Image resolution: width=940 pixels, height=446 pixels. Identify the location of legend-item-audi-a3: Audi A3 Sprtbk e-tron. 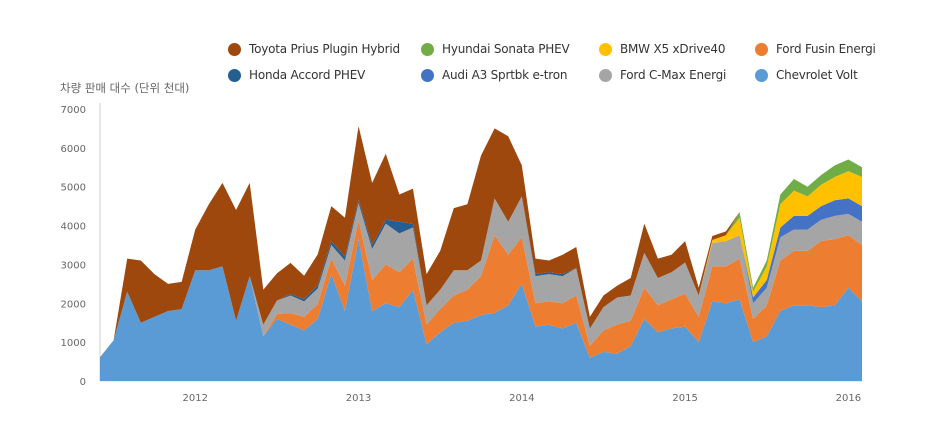
(494, 75).